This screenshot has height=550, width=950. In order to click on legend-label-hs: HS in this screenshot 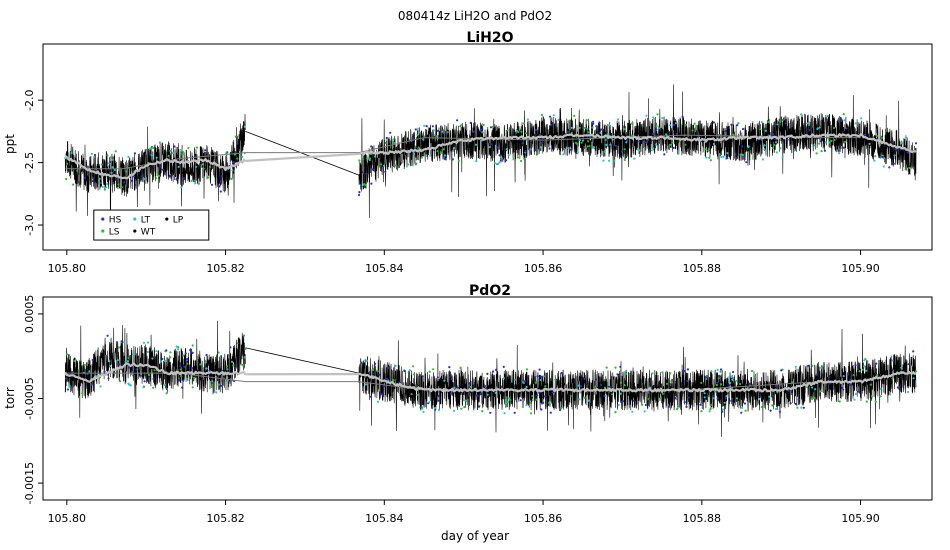, I will do `click(115, 221)`.